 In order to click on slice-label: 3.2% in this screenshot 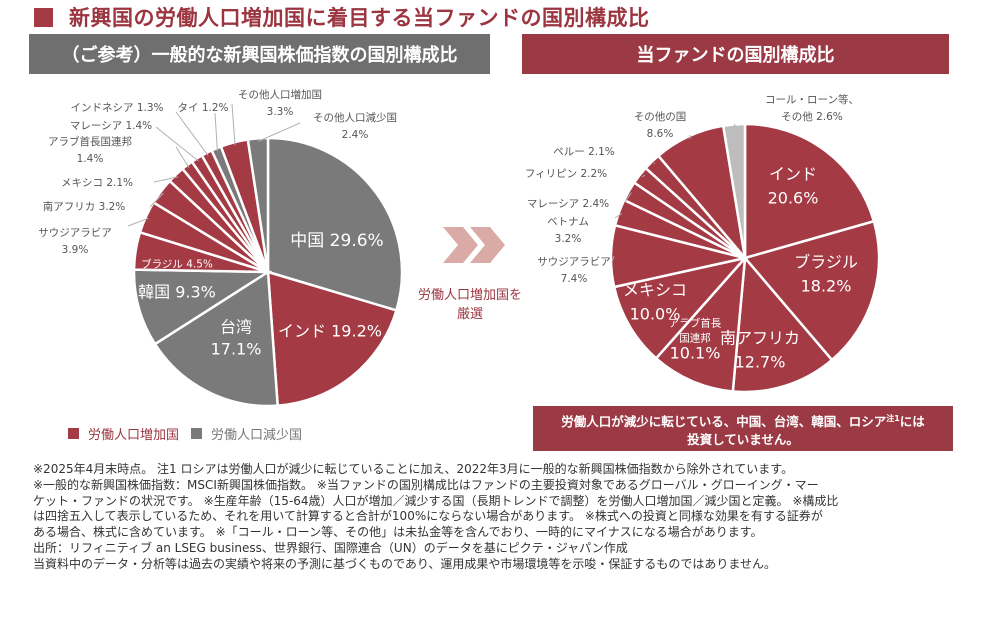, I will do `click(568, 239)`.